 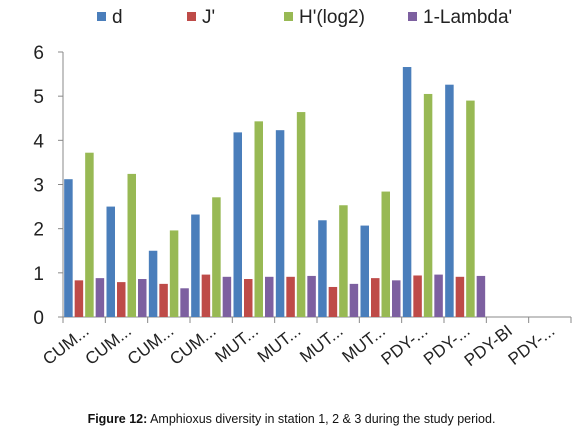 I want to click on y-tick-label: 5, so click(x=38, y=97).